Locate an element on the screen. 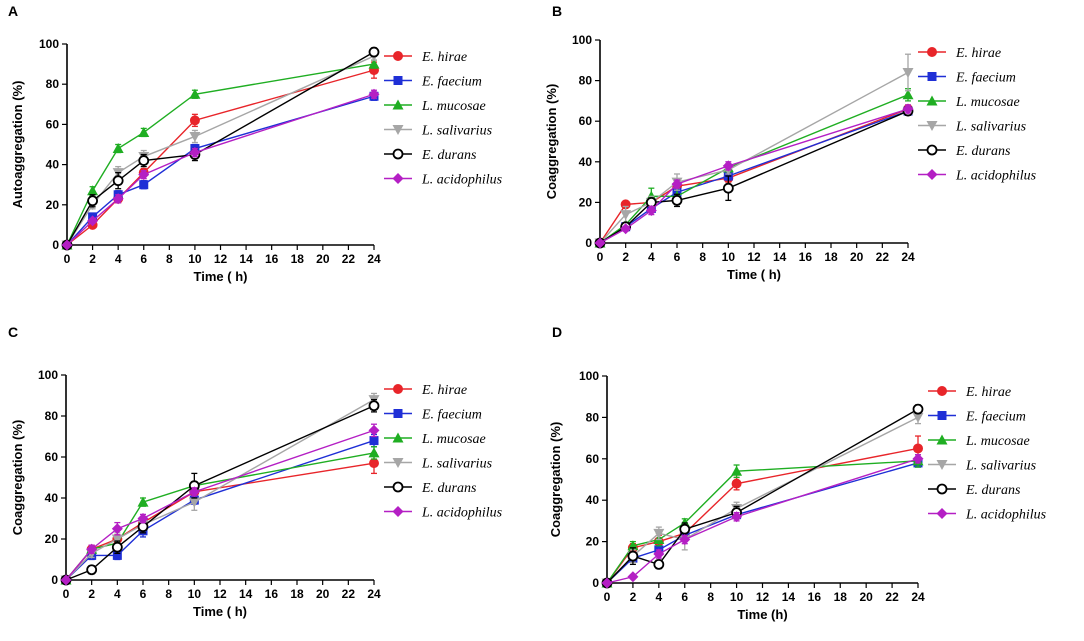  series-e-durans is located at coordinates (754, 177).